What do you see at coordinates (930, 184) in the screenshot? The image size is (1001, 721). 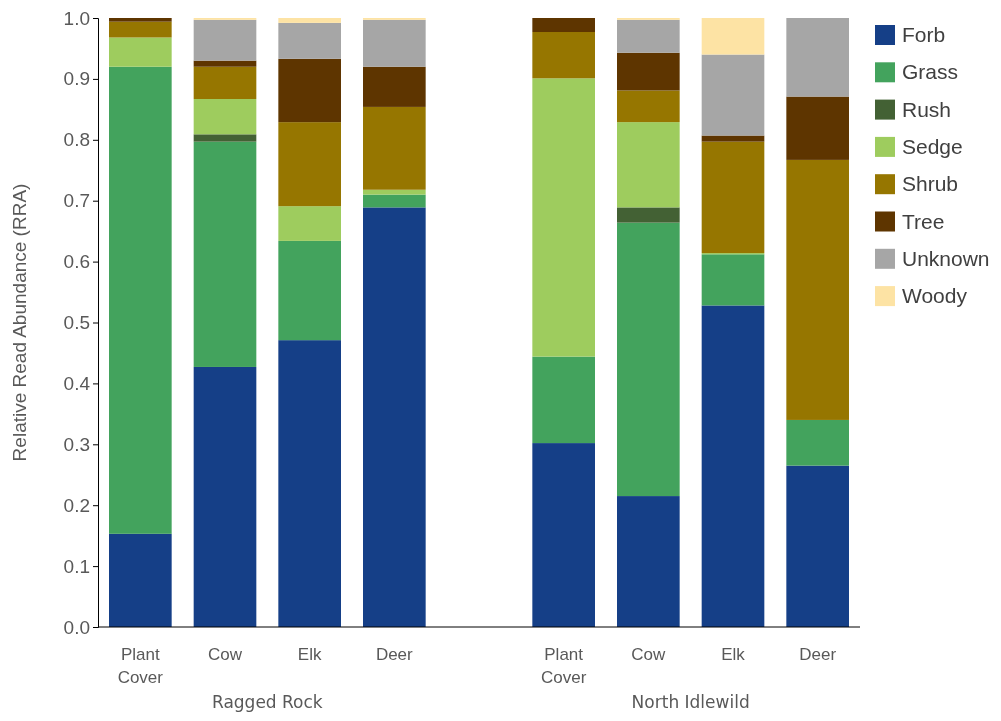 I see `legend-label: Shrub` at bounding box center [930, 184].